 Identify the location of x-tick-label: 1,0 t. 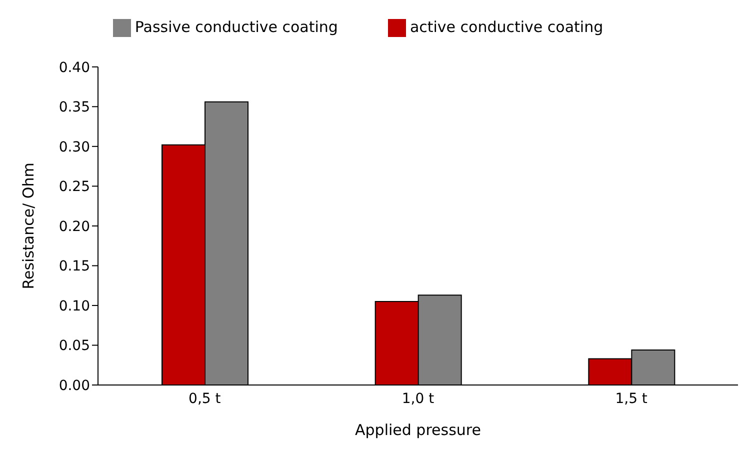
(418, 398).